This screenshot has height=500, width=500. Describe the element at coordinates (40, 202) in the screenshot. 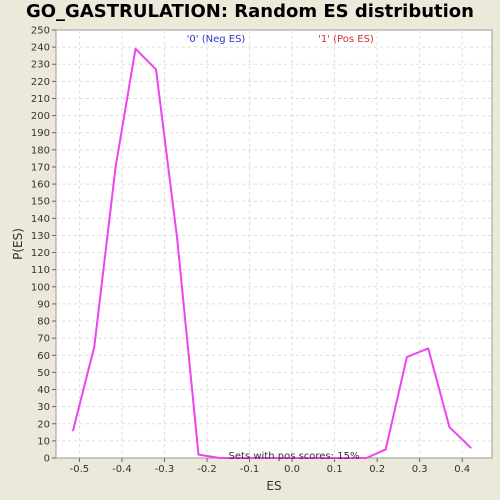

I see `y-tick-label: 150` at that location.